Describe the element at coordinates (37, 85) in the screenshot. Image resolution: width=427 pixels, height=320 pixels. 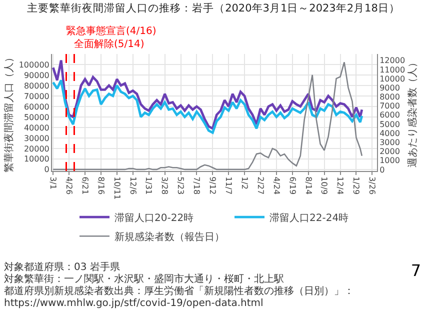
I see `y-tick-label: 80000` at that location.